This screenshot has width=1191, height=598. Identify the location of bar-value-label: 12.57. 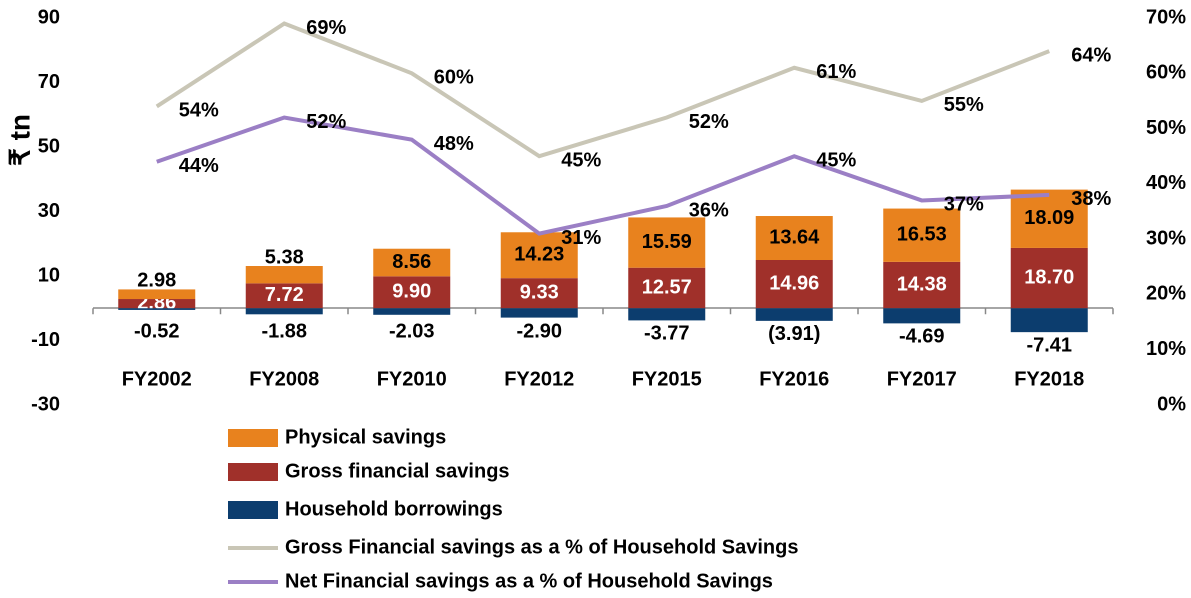
(667, 287).